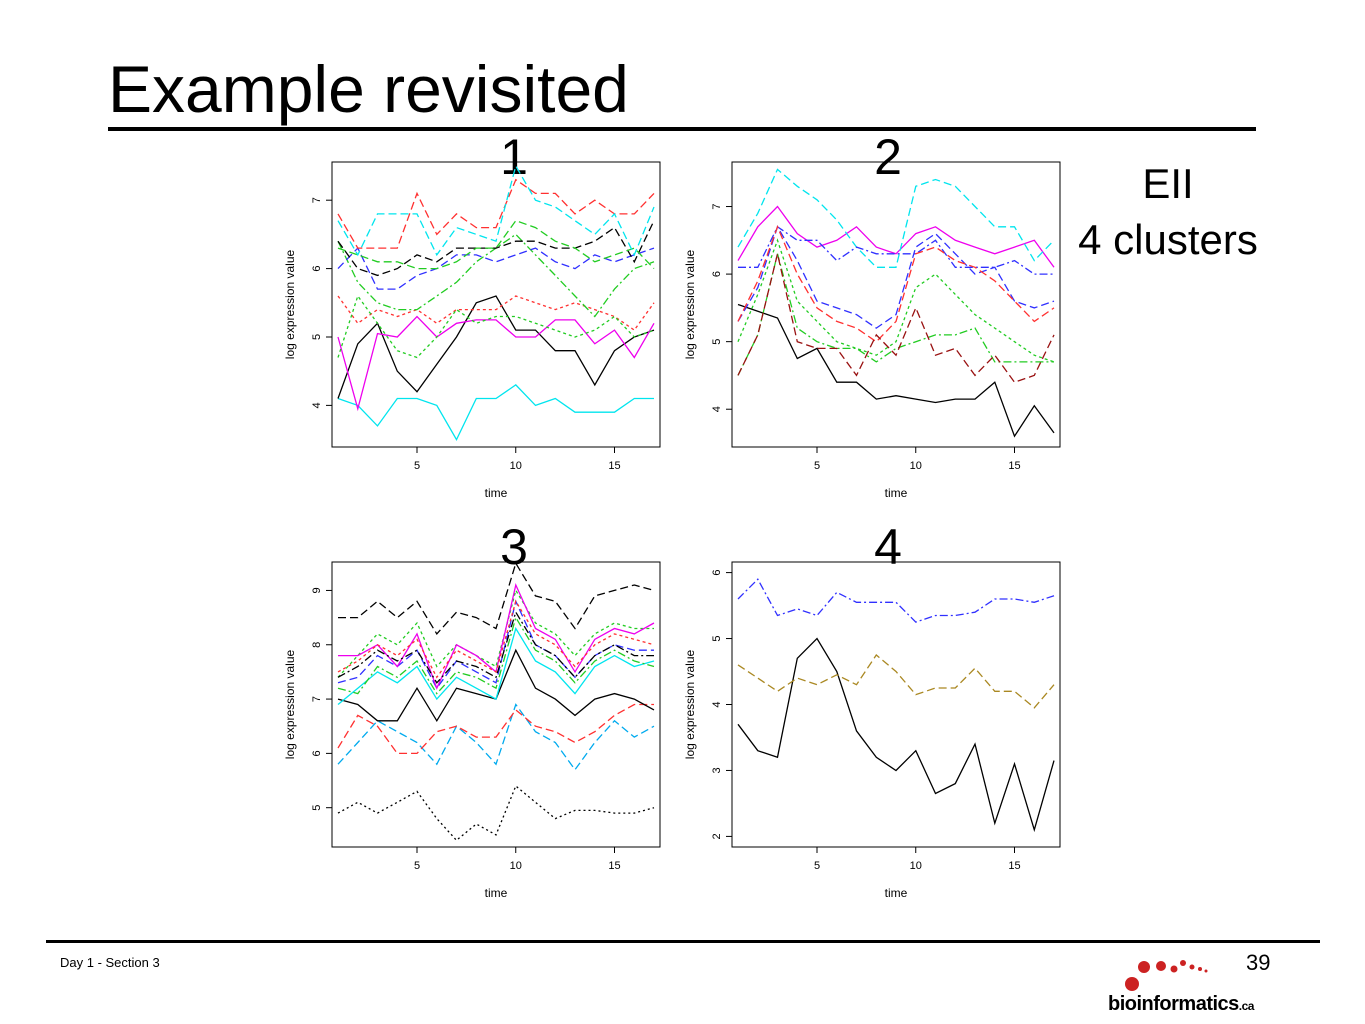  Describe the element at coordinates (1246, 1006) in the screenshot. I see `logo-suffix: .ca` at that location.